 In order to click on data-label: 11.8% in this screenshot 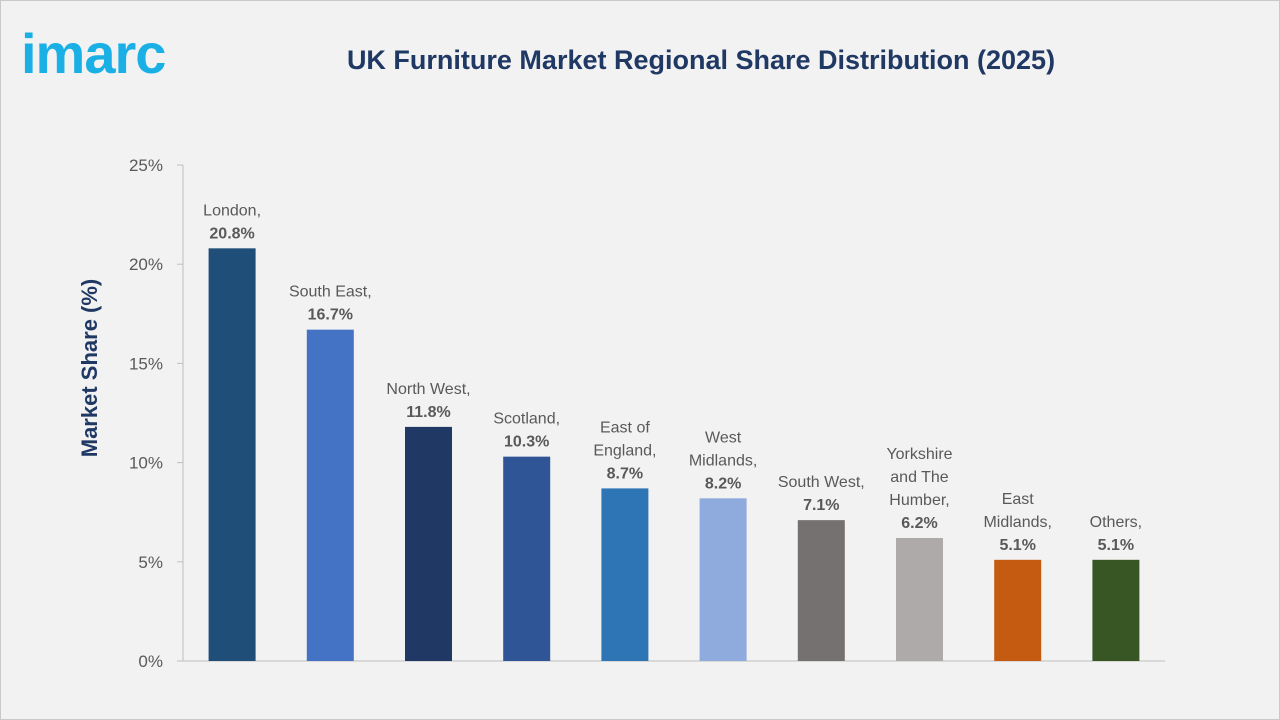, I will do `click(428, 412)`.